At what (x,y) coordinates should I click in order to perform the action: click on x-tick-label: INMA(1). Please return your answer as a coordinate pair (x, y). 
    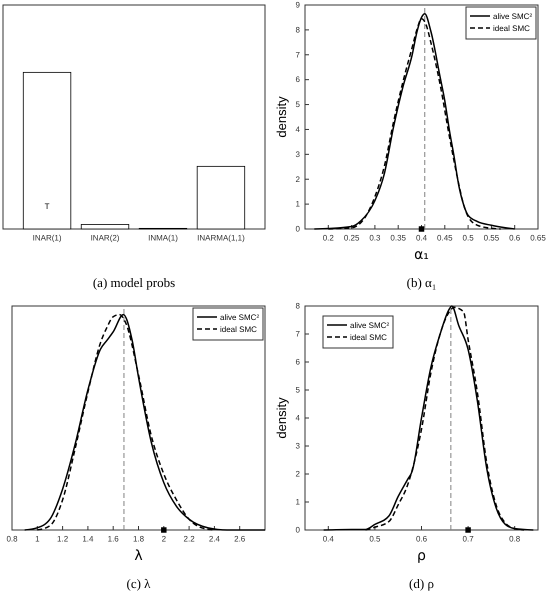
    Looking at the image, I should click on (163, 238).